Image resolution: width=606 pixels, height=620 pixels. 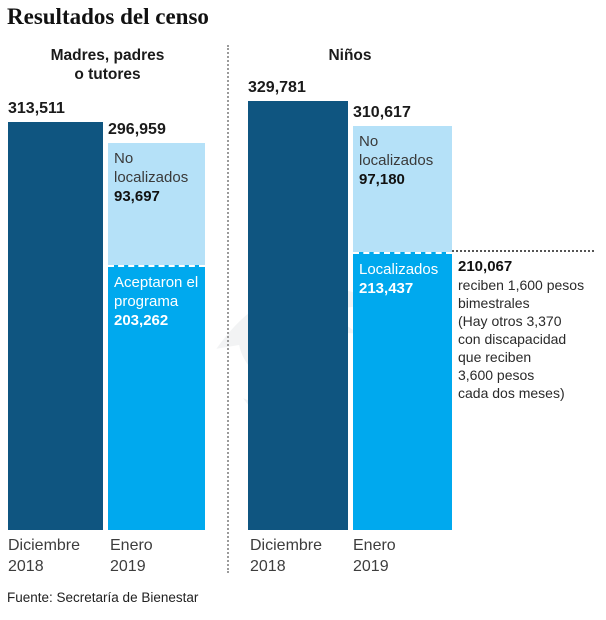 I want to click on bar-segment-localizados: Localizados 213,437, so click(x=402, y=391).